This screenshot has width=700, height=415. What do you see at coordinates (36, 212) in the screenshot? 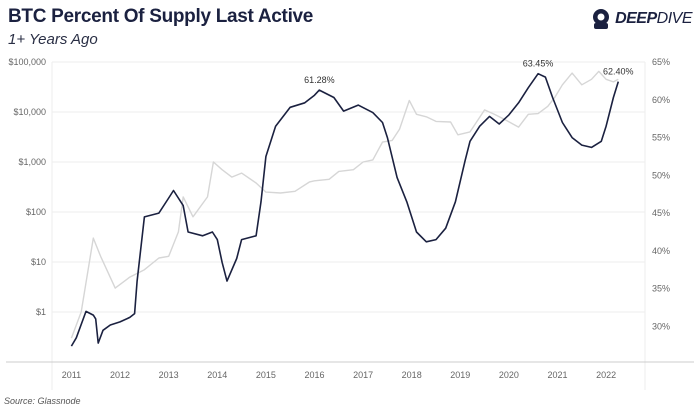
I see `left-axis-tick-label: $100` at bounding box center [36, 212].